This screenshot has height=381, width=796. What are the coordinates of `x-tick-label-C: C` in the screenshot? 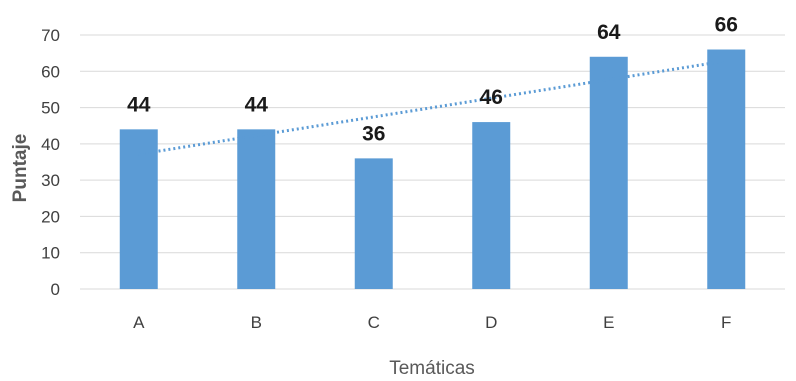 It's located at (374, 322).